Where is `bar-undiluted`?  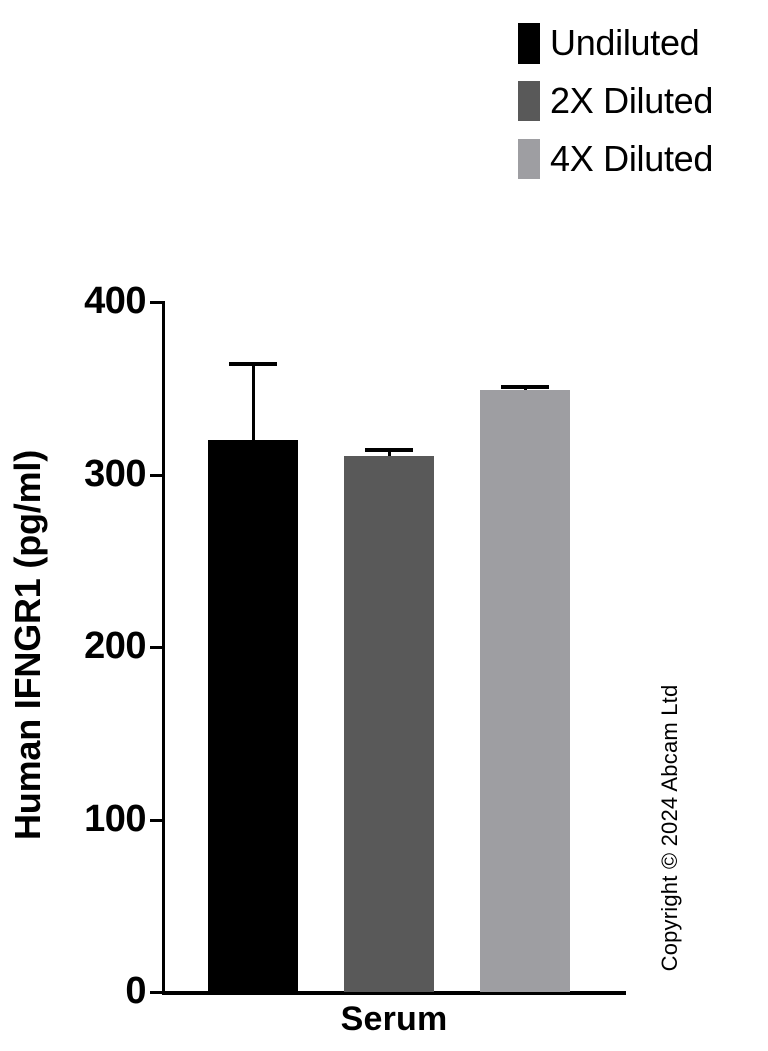 bar-undiluted is located at coordinates (253, 716).